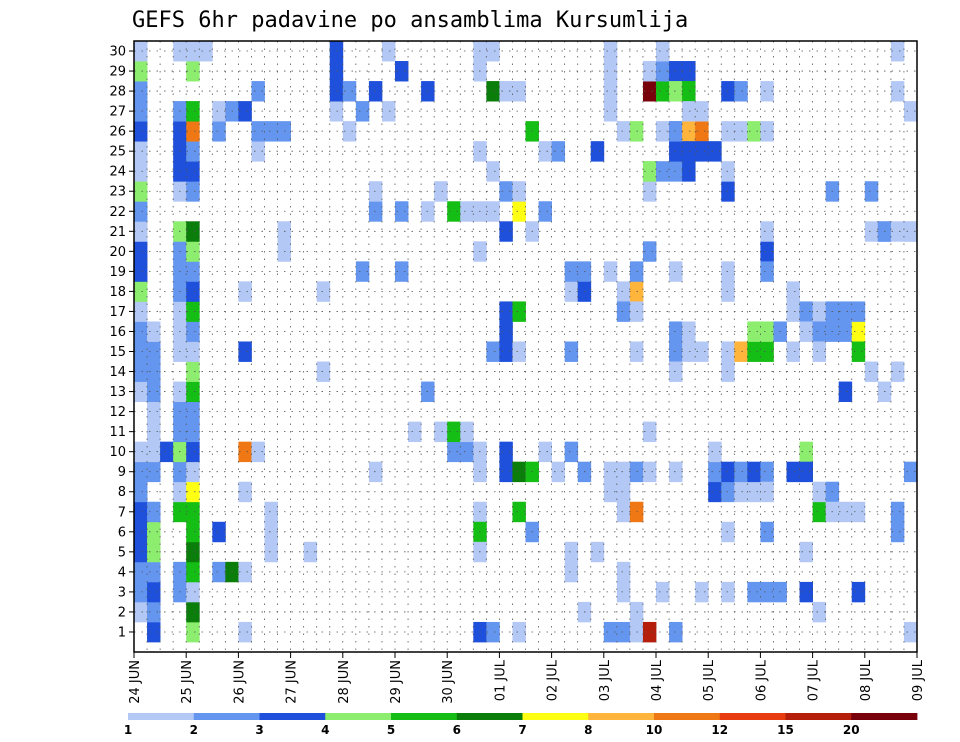 The height and width of the screenshot is (742, 960). I want to click on colorbar-label: 8, so click(588, 730).